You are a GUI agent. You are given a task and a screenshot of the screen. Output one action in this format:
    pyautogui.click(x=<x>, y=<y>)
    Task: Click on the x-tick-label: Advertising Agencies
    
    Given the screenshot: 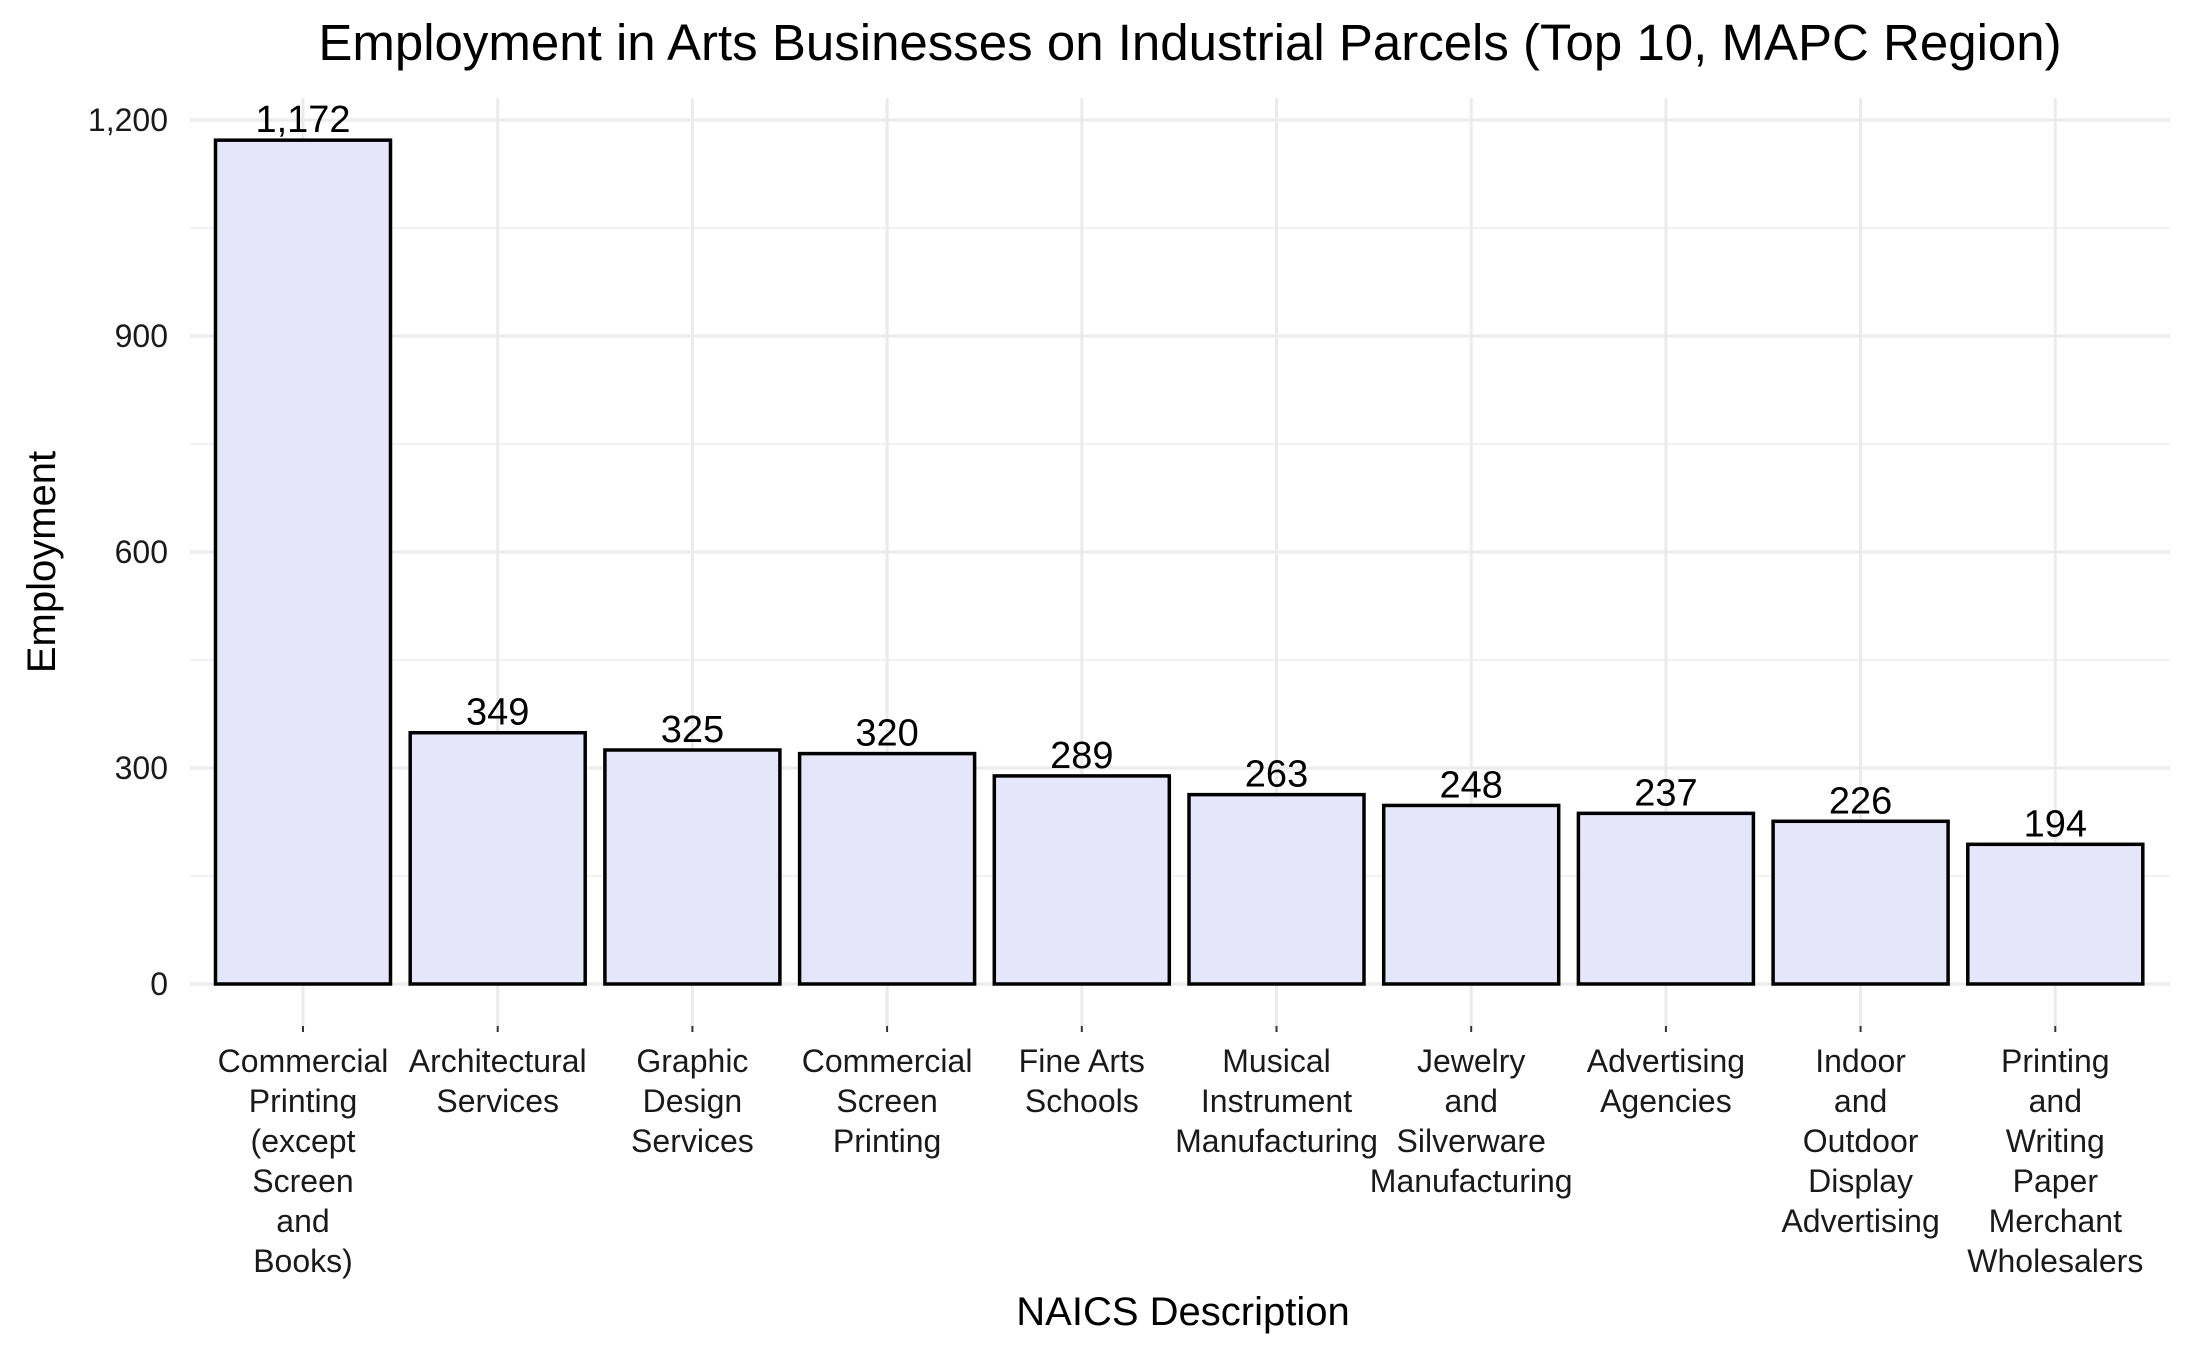 What is the action you would take?
    pyautogui.click(x=1666, y=1081)
    